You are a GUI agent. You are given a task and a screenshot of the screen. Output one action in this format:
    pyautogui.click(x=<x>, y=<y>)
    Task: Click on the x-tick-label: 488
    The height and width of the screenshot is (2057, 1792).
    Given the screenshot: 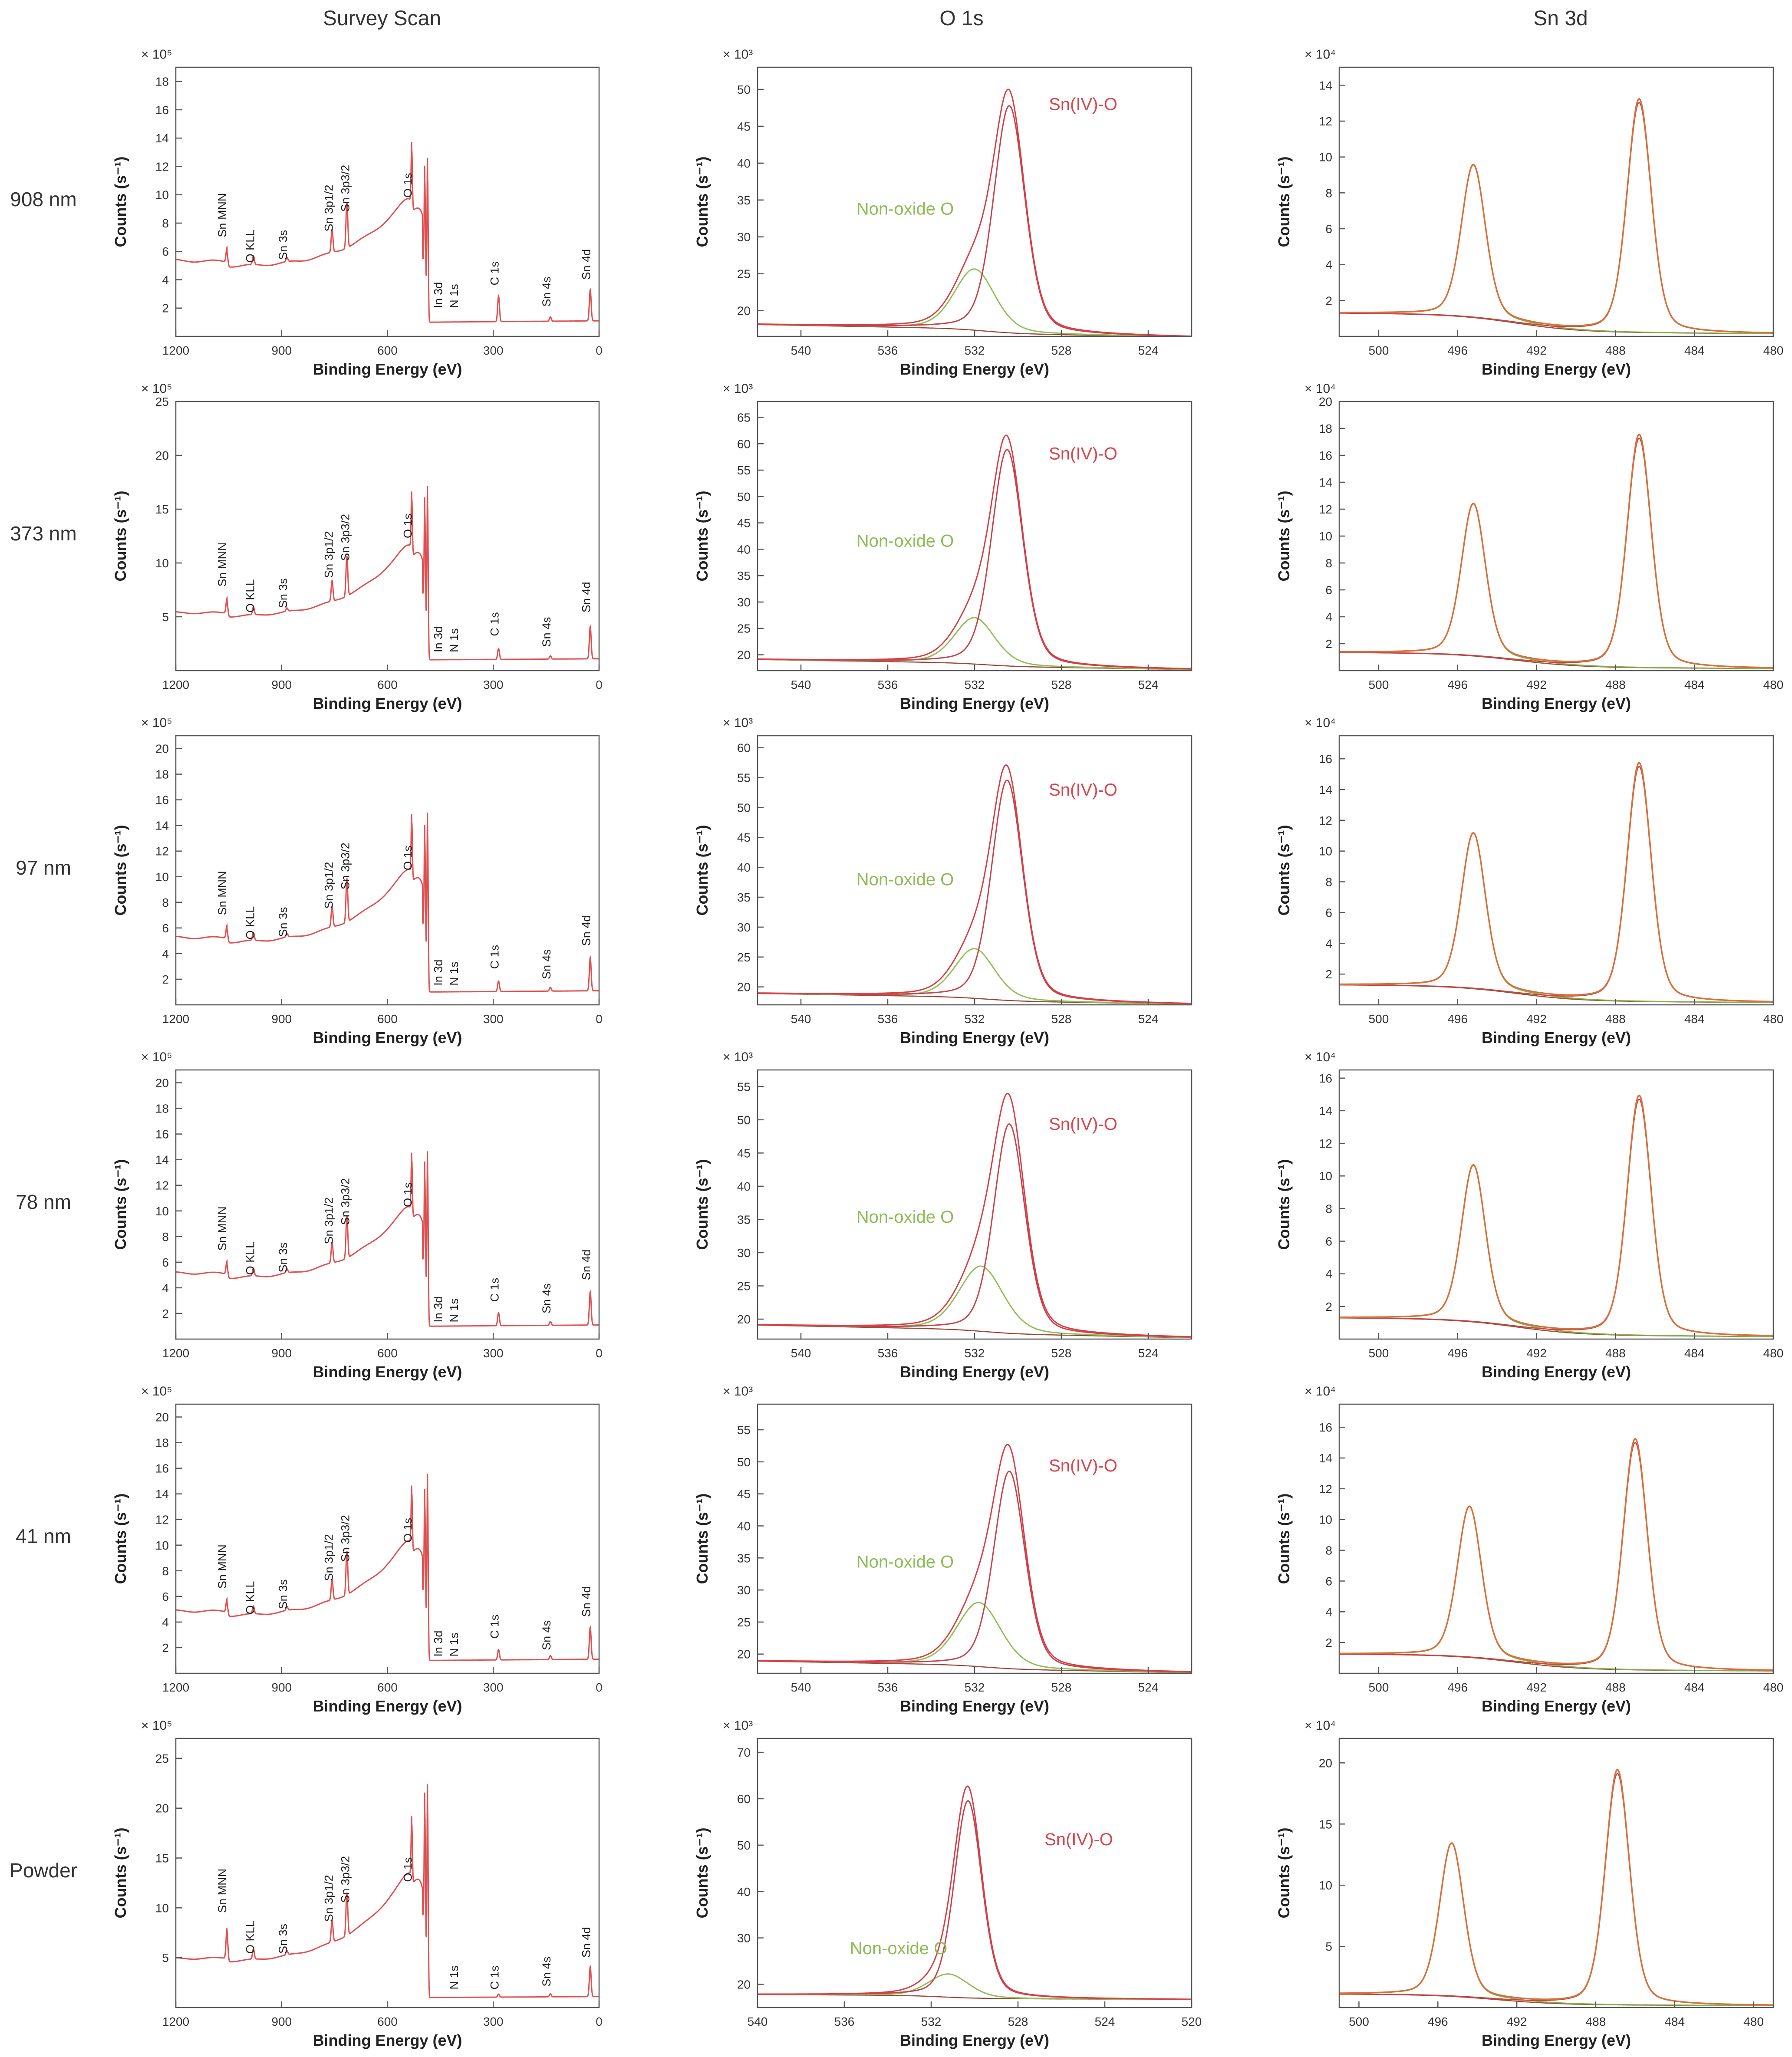 What is the action you would take?
    pyautogui.click(x=1596, y=2022)
    